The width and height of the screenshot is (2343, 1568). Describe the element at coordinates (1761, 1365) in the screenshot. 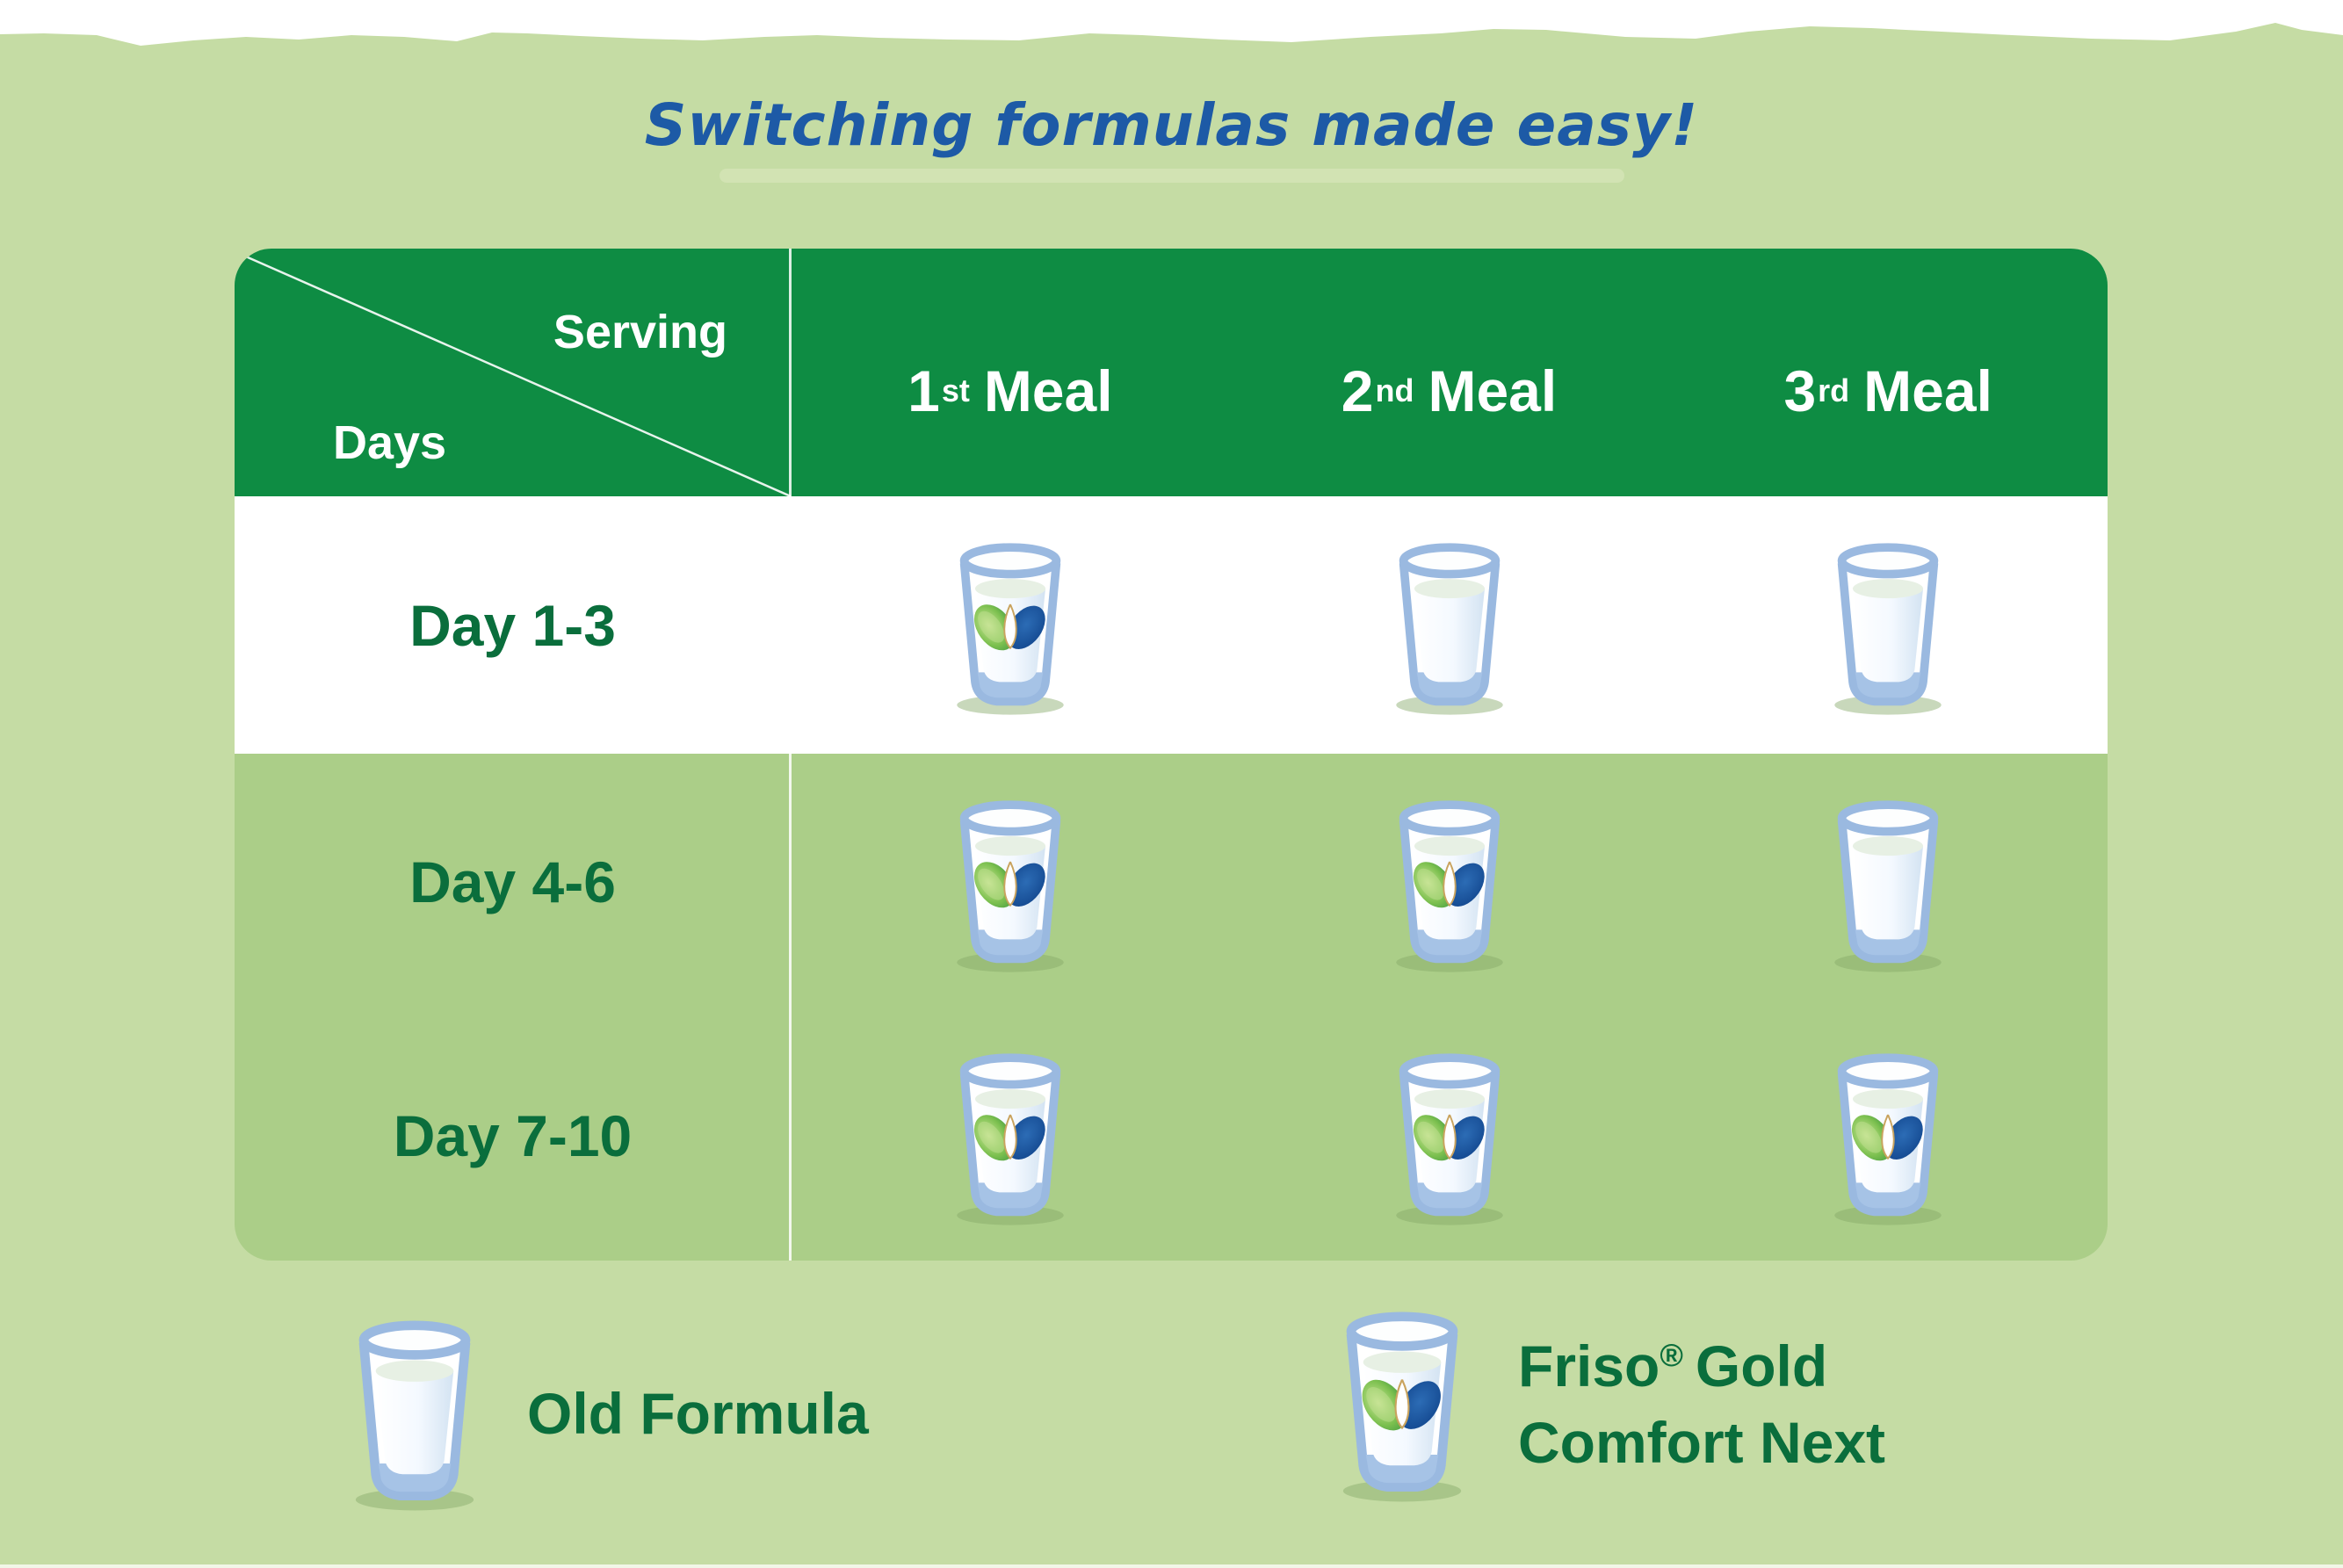

I see `brand-suffix: Gold` at that location.